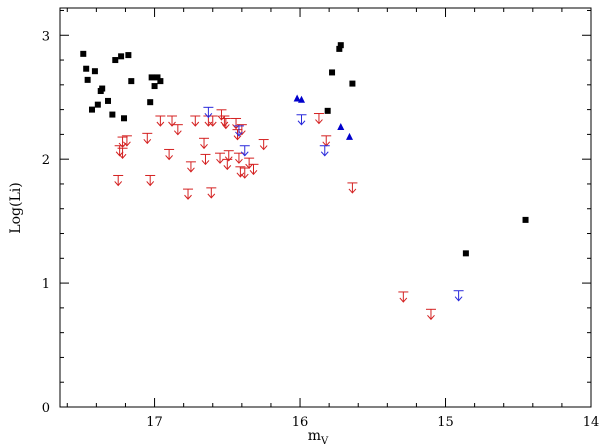  What do you see at coordinates (445, 422) in the screenshot?
I see `x-tick-label: 15` at bounding box center [445, 422].